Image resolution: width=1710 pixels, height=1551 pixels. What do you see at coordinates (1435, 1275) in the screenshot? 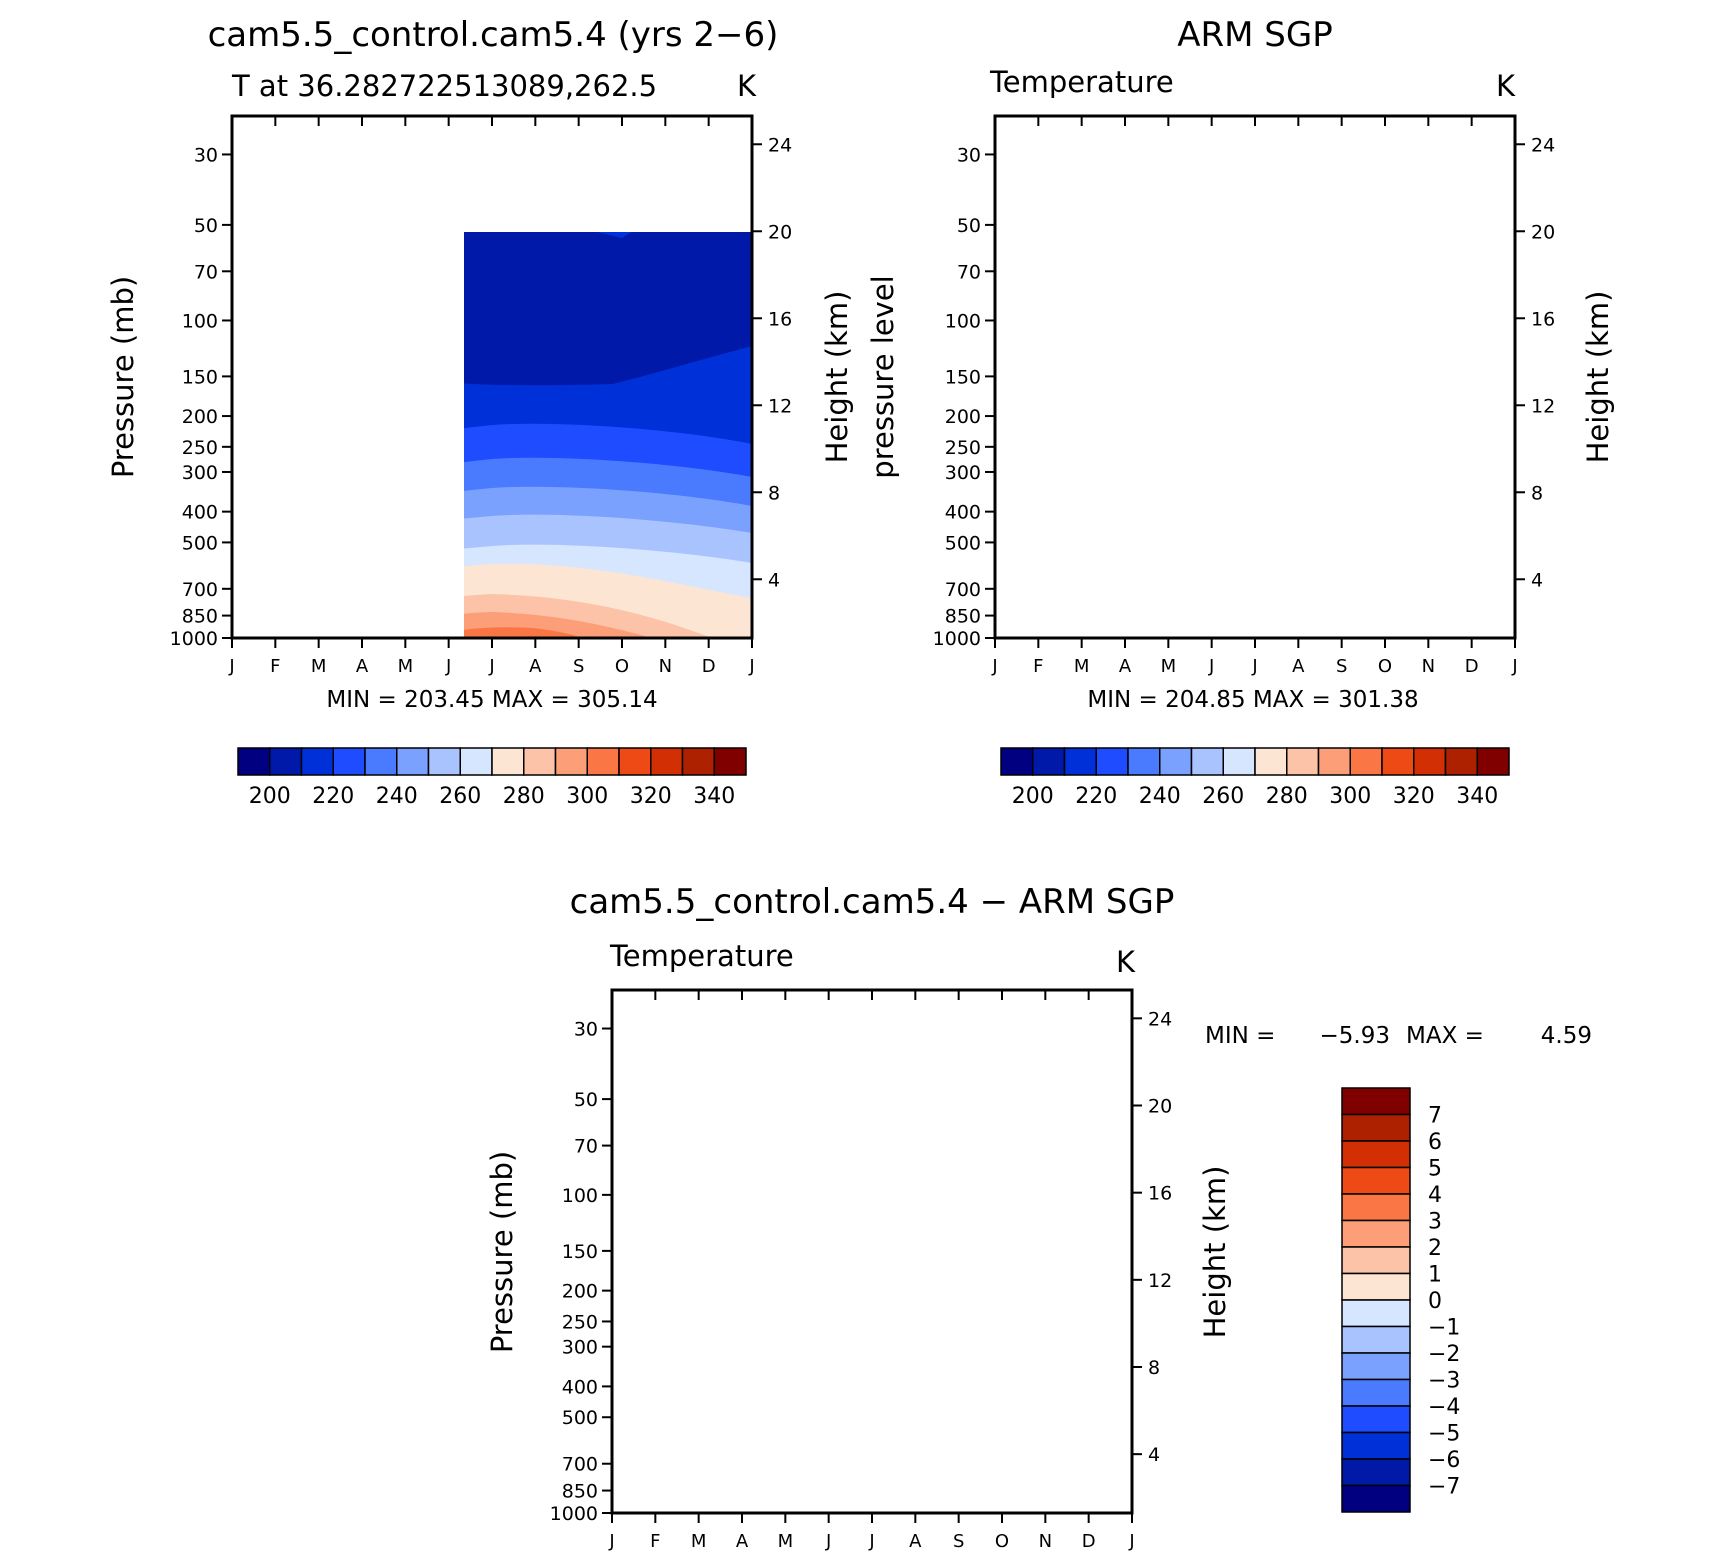
I see `colorbar-label: 1` at bounding box center [1435, 1275].